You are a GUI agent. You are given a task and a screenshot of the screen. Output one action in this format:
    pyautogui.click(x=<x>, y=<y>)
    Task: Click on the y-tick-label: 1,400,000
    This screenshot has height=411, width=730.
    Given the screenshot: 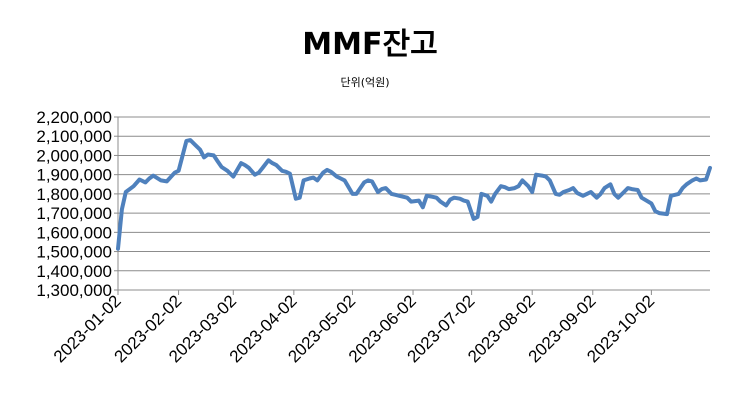 What is the action you would take?
    pyautogui.click(x=74, y=271)
    